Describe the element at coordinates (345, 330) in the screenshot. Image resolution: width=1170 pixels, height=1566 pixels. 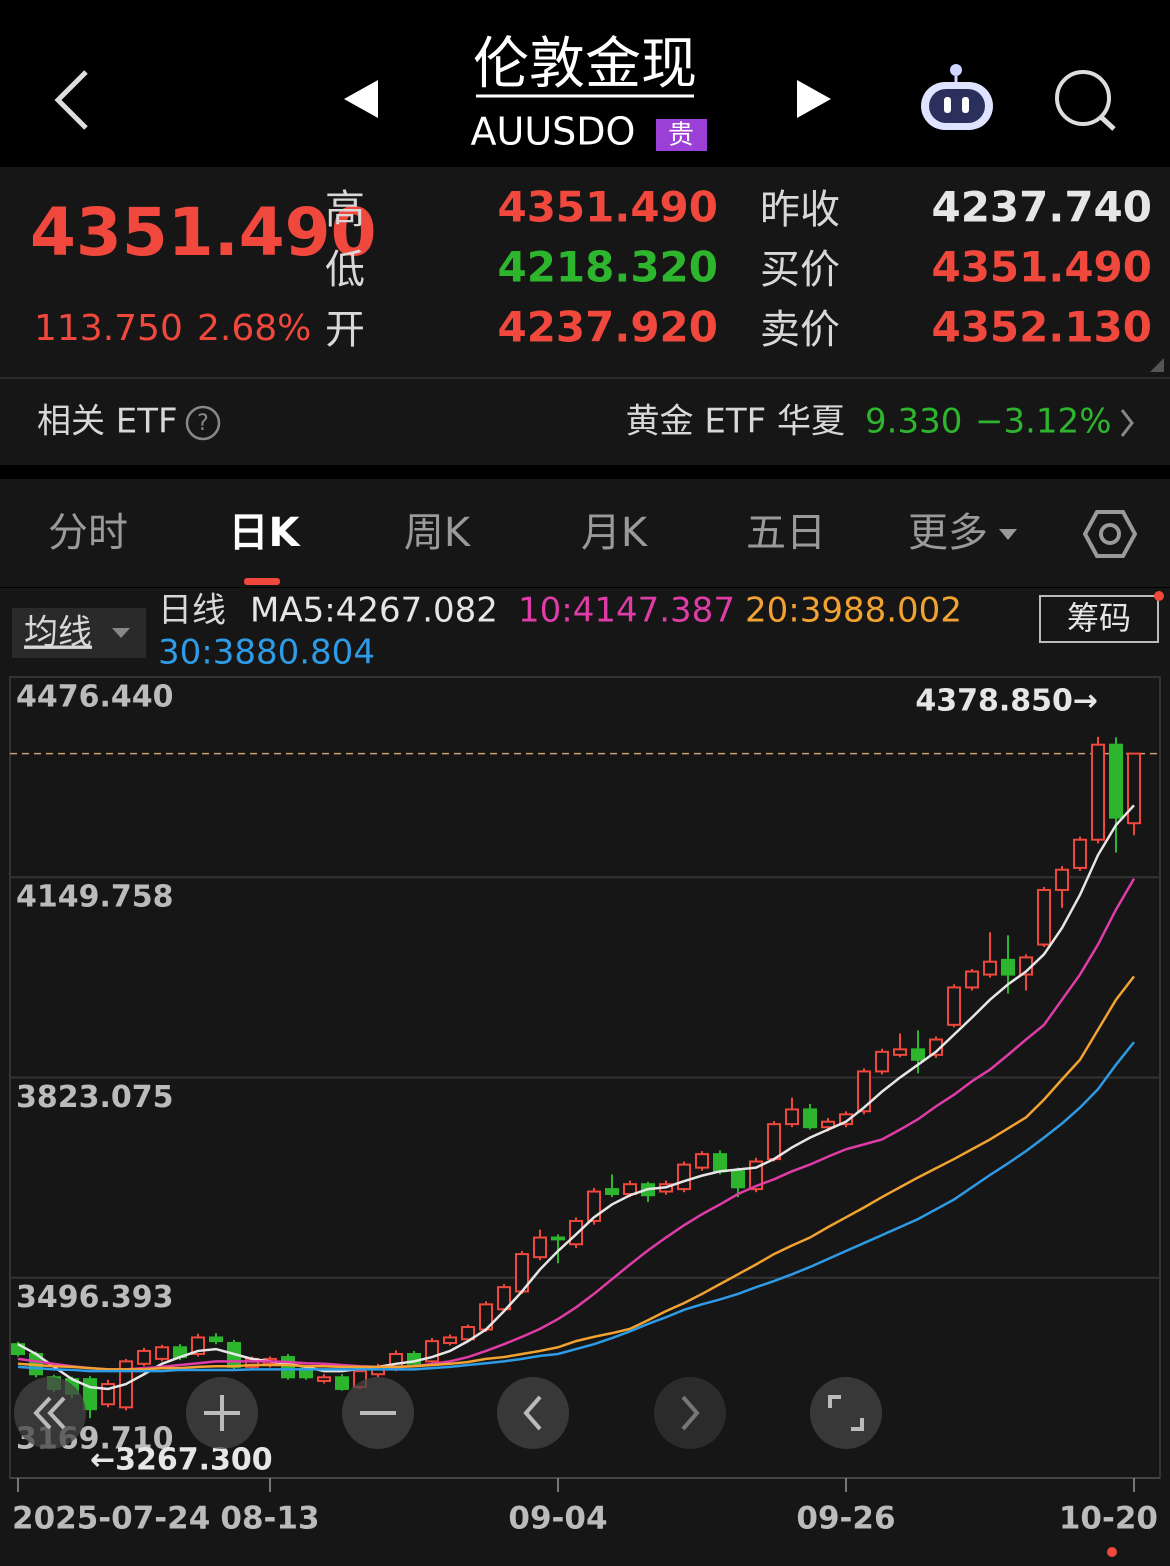
I see `quote-label: 开` at that location.